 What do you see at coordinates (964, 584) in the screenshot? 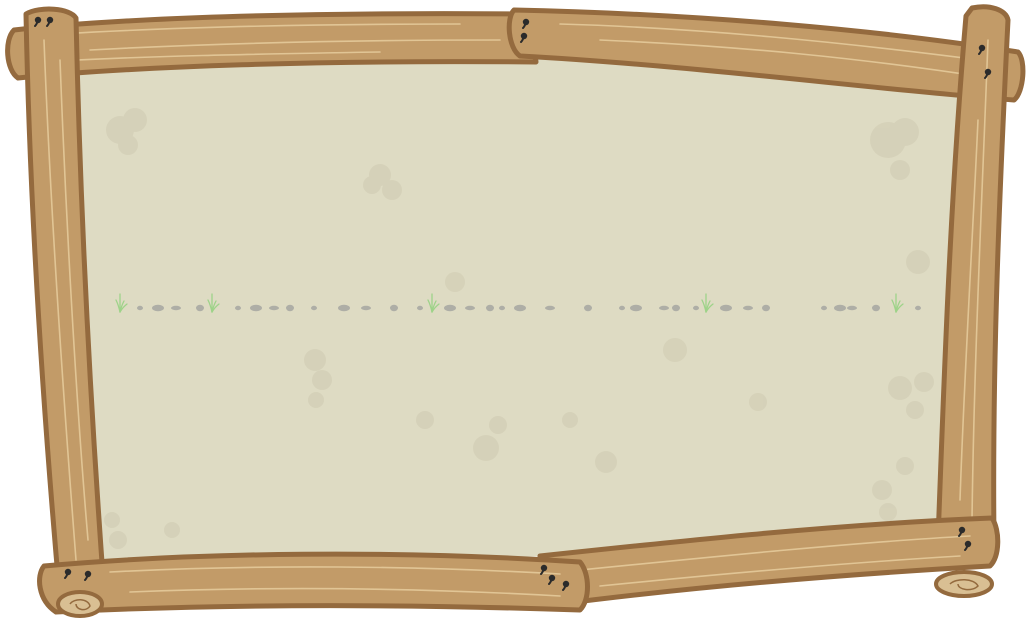
I see `log-end-bottom-right` at bounding box center [964, 584].